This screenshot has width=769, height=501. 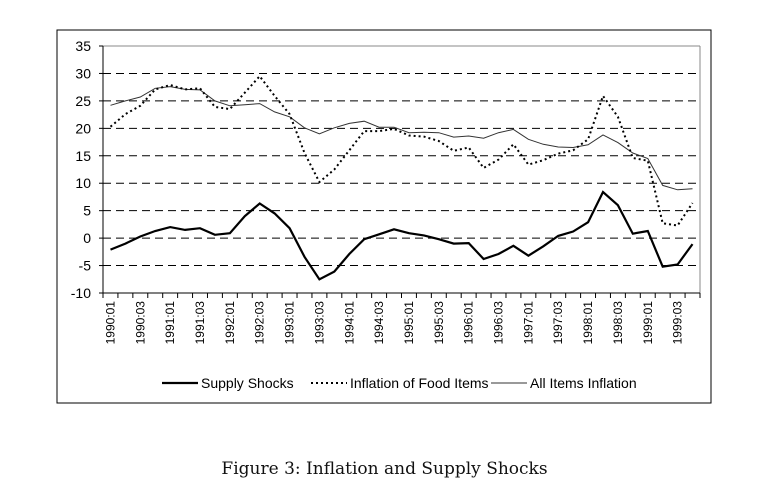 What do you see at coordinates (588, 323) in the screenshot?
I see `x-tick-label: 1998:01` at bounding box center [588, 323].